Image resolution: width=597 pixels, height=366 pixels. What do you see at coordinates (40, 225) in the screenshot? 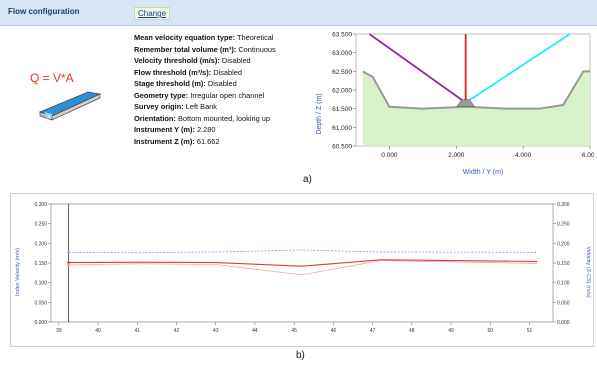
I see `y-tick-label: 0.250` at bounding box center [40, 225].